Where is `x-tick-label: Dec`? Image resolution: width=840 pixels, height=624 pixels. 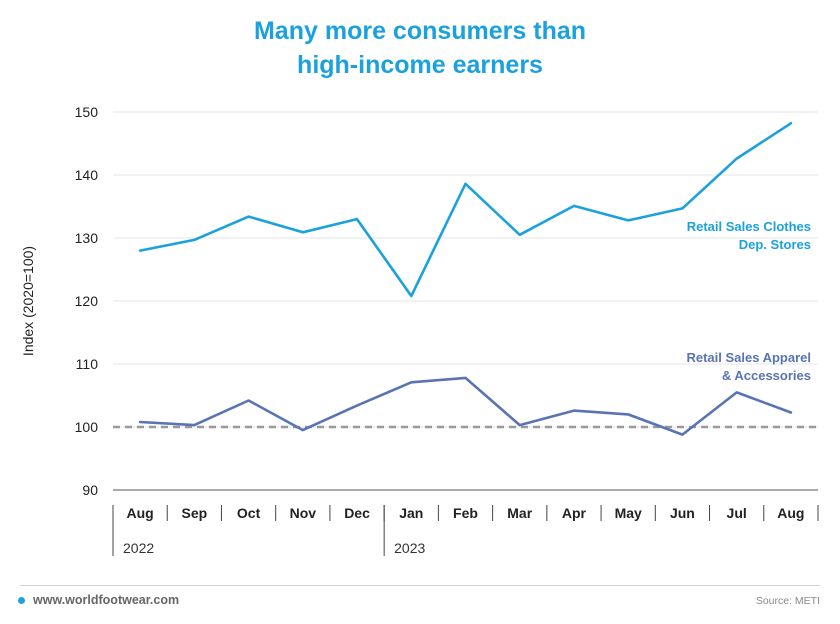
x-tick-label: Dec is located at coordinates (357, 513).